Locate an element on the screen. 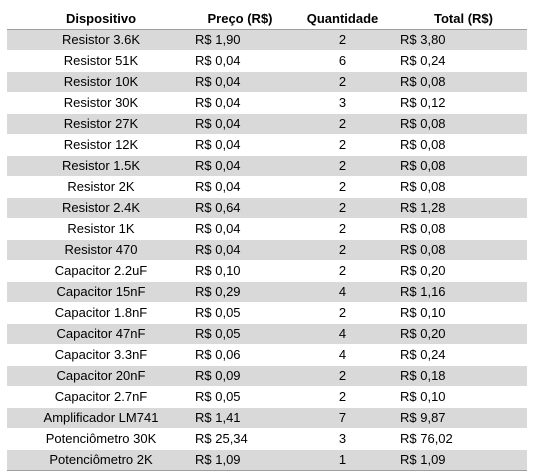  footer-total-value: R$ 95,16 is located at coordinates (463, 472).